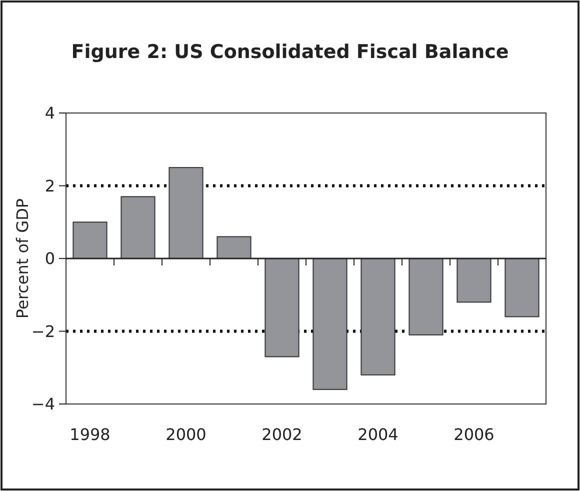  What do you see at coordinates (290, 52) in the screenshot?
I see `chart-title: Figure 2: US Consolidated Fiscal Balance` at bounding box center [290, 52].